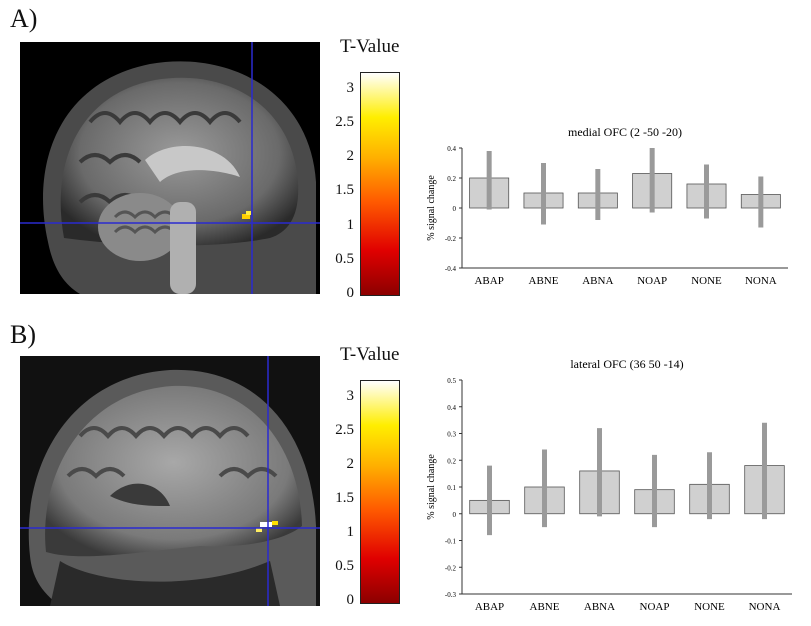 This screenshot has width=811, height=626. What do you see at coordinates (23, 334) in the screenshot?
I see `panel-b-label: B)` at bounding box center [23, 334].